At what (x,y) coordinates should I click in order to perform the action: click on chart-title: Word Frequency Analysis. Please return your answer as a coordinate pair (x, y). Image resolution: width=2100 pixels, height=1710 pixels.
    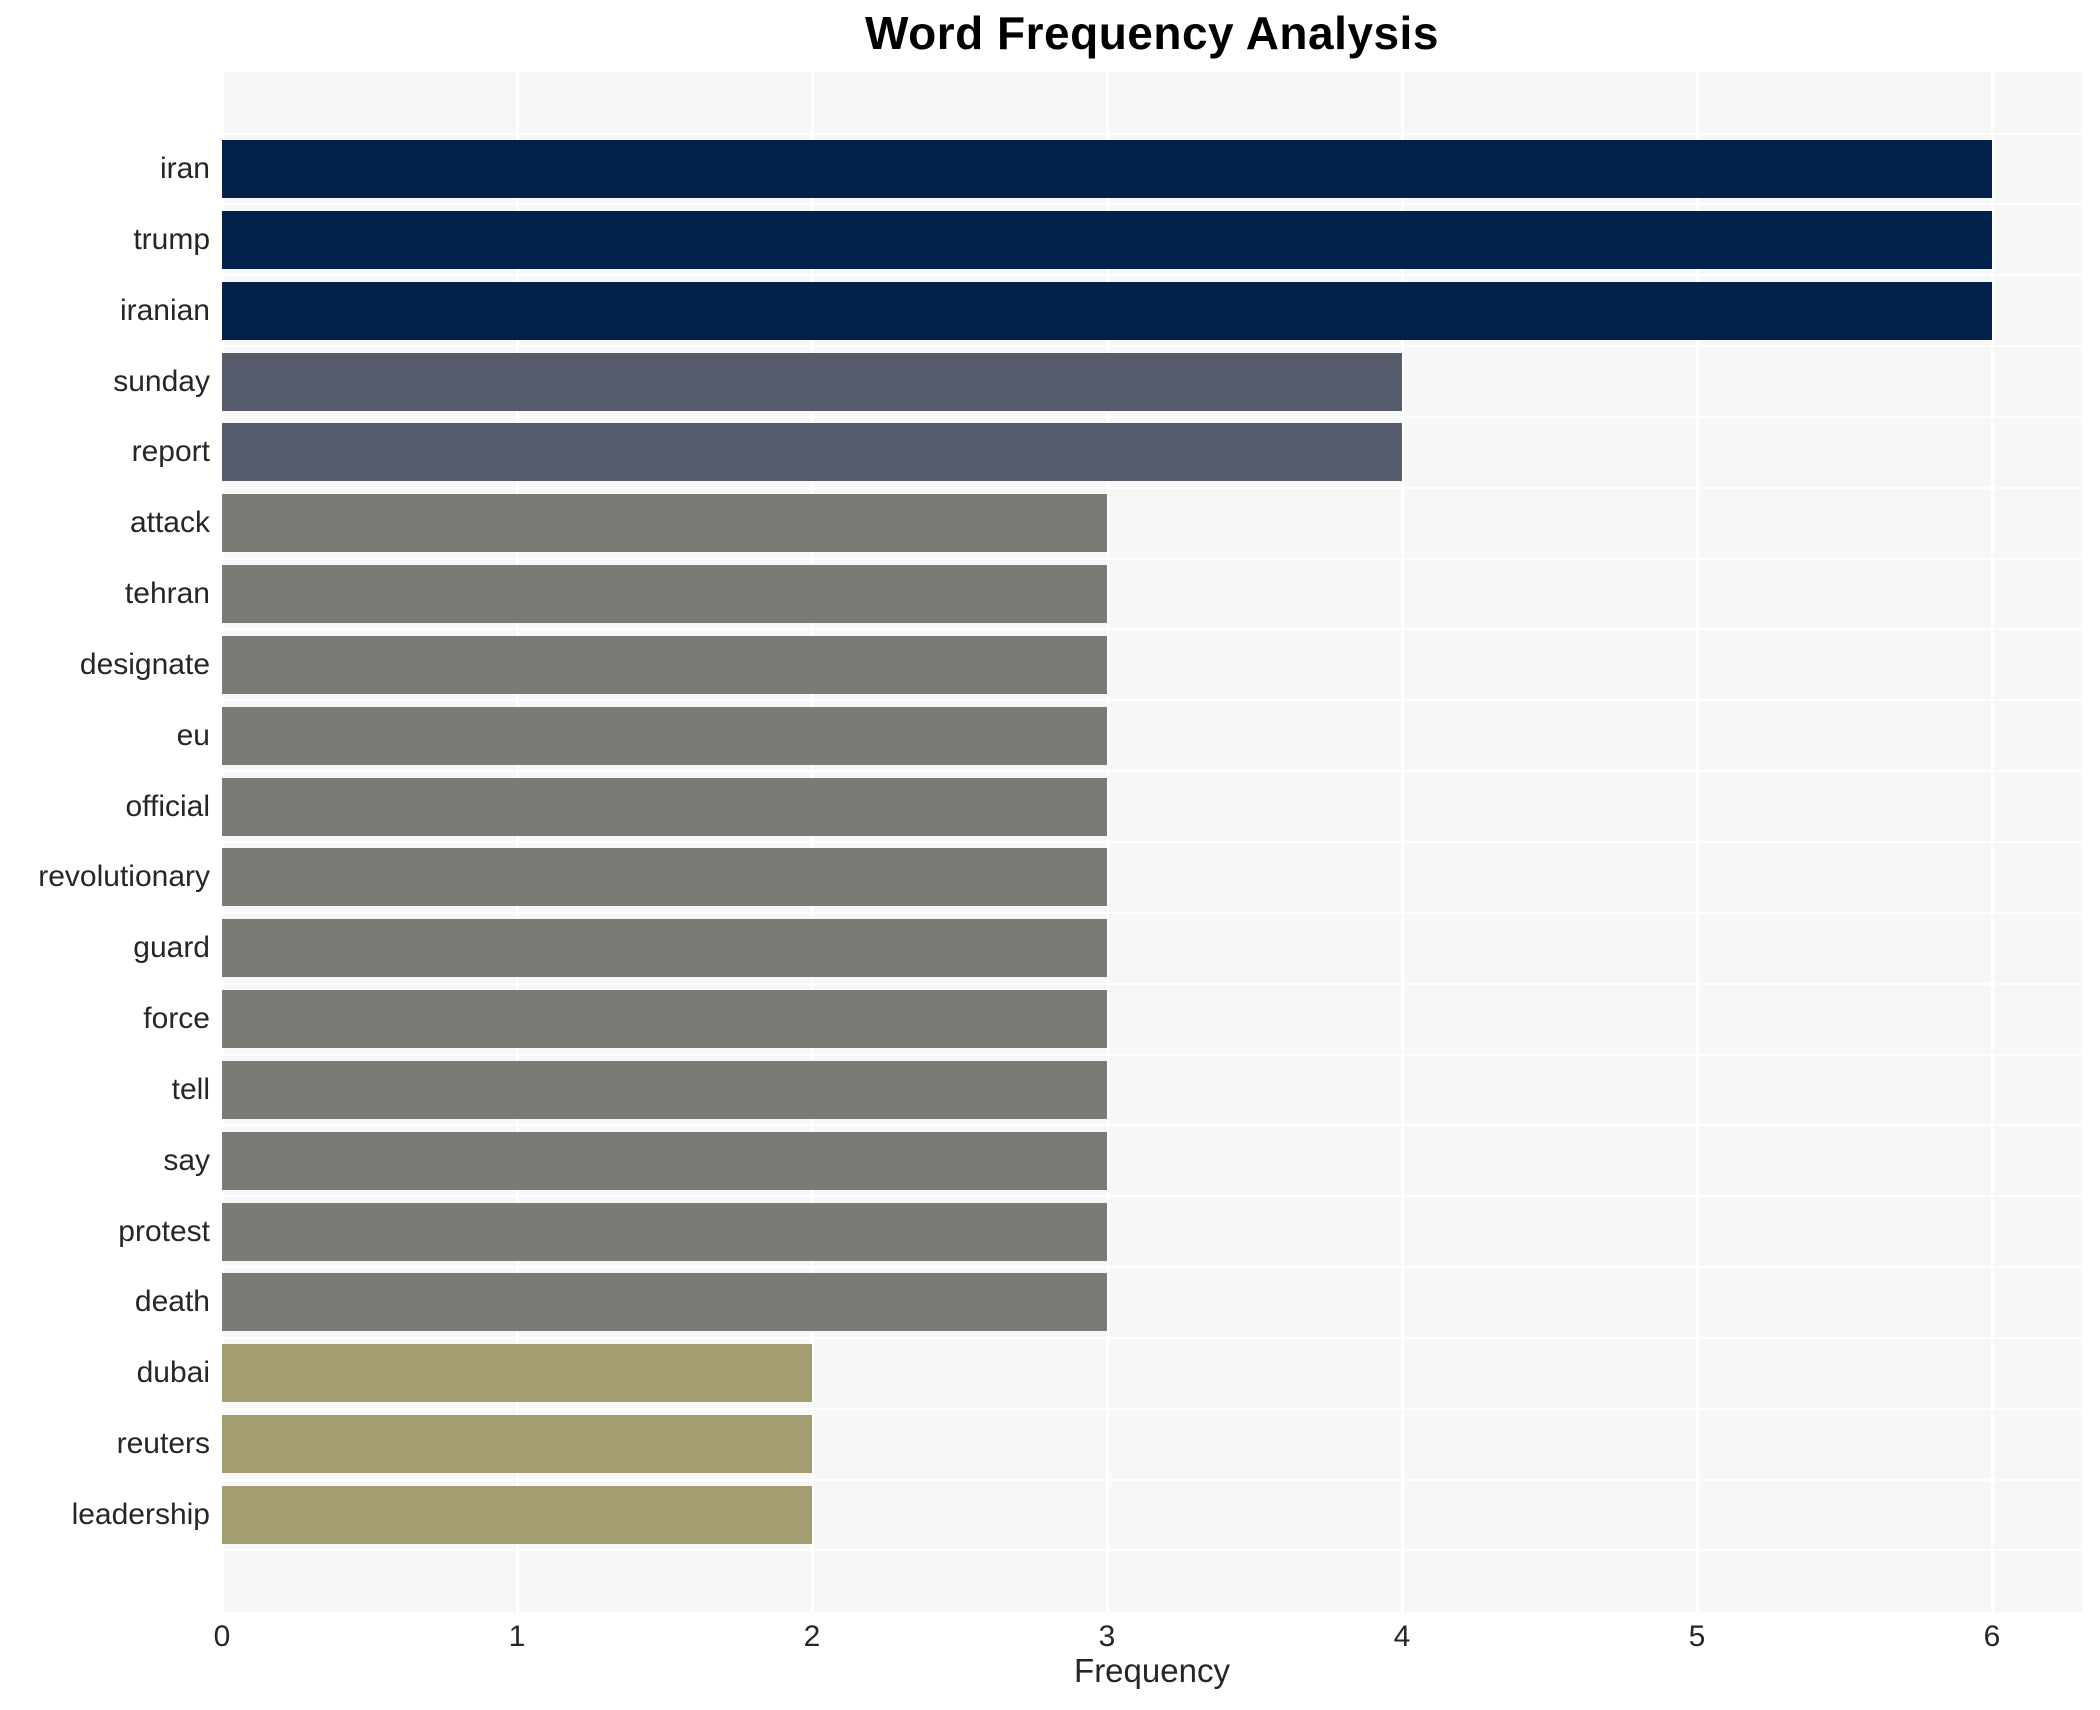
    Looking at the image, I should click on (1152, 33).